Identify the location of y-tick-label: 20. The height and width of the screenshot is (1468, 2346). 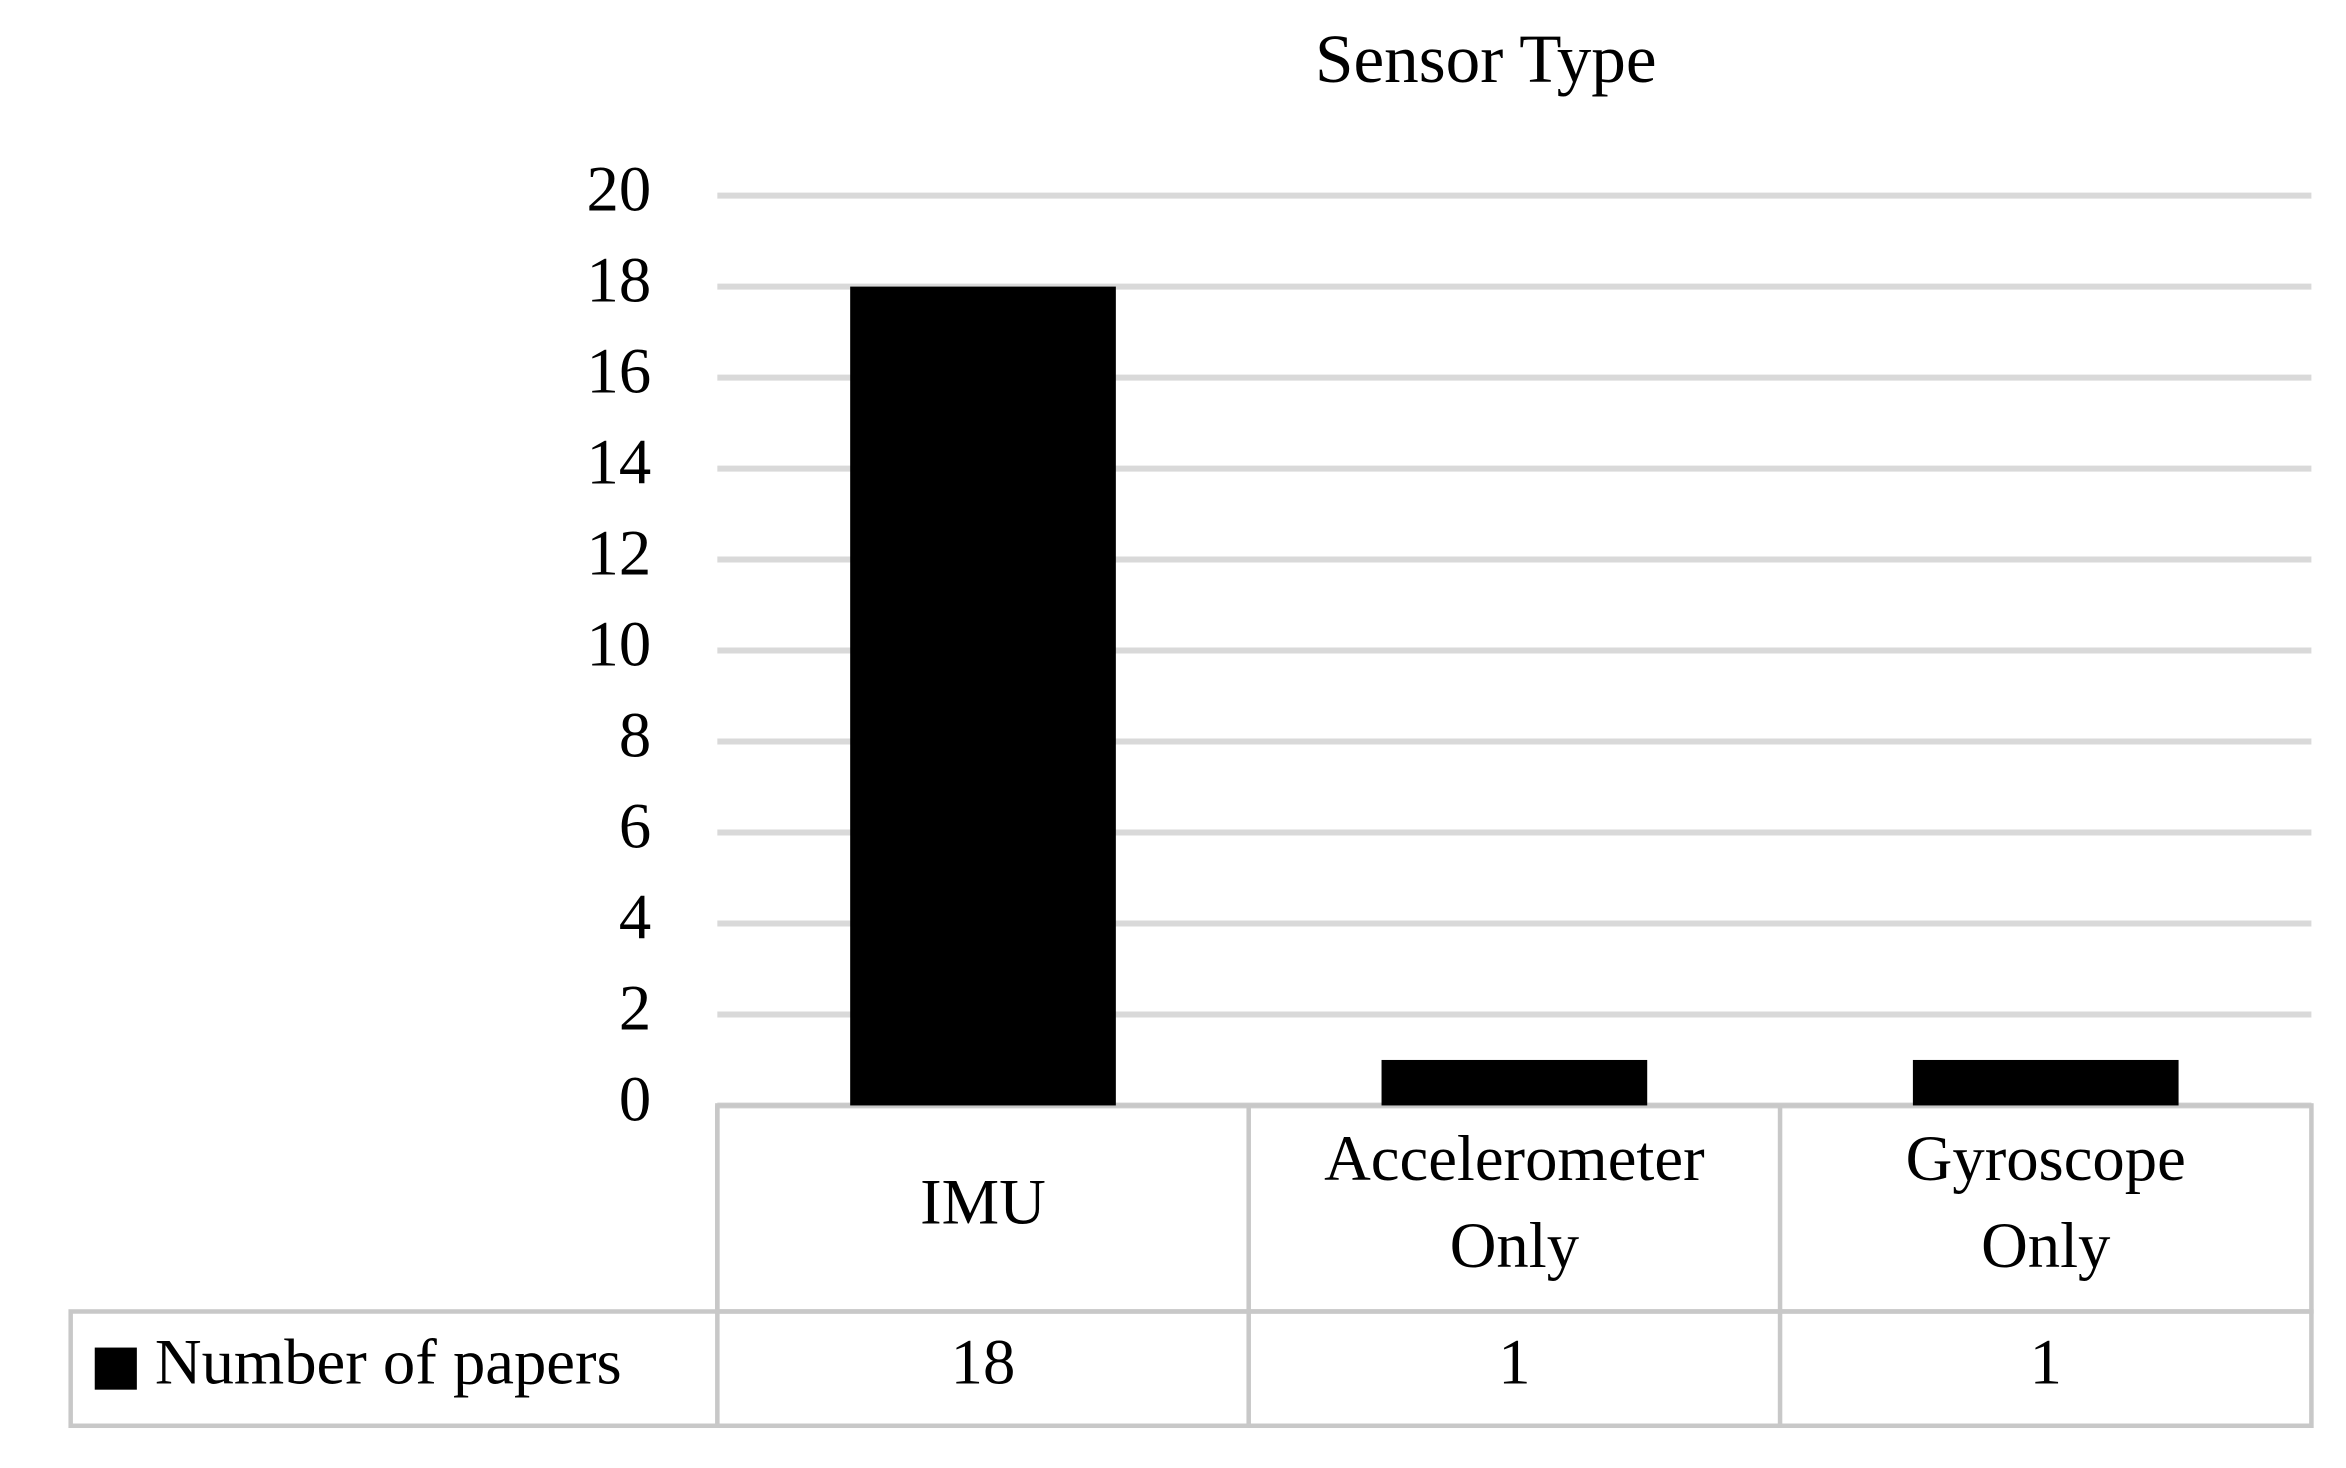
(619, 188).